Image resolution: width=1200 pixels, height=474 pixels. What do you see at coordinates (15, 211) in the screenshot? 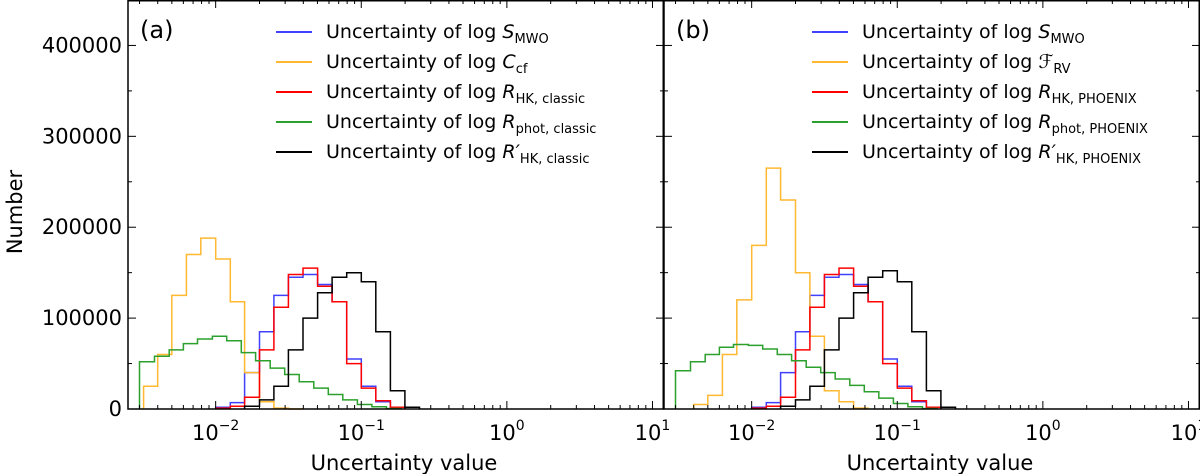
I see `y-axis-label: Number` at bounding box center [15, 211].